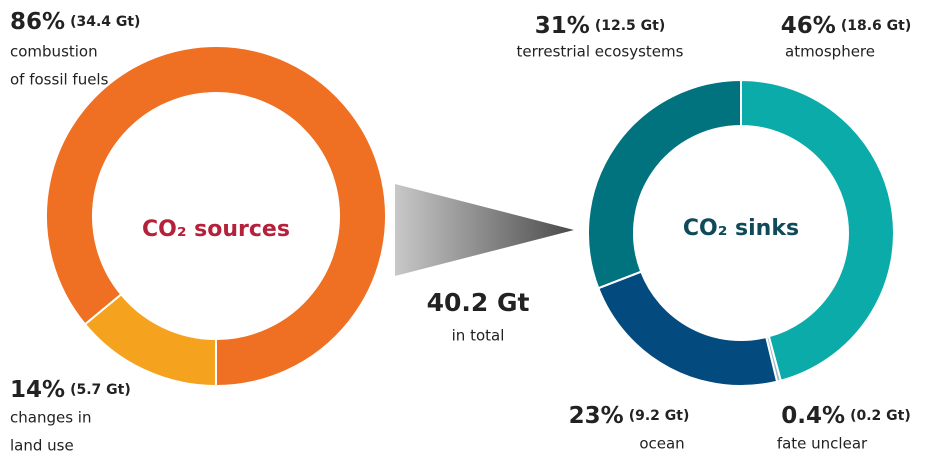 The width and height of the screenshot is (927, 460). What do you see at coordinates (478, 302) in the screenshot?
I see `total: 40.2 Gt` at bounding box center [478, 302].